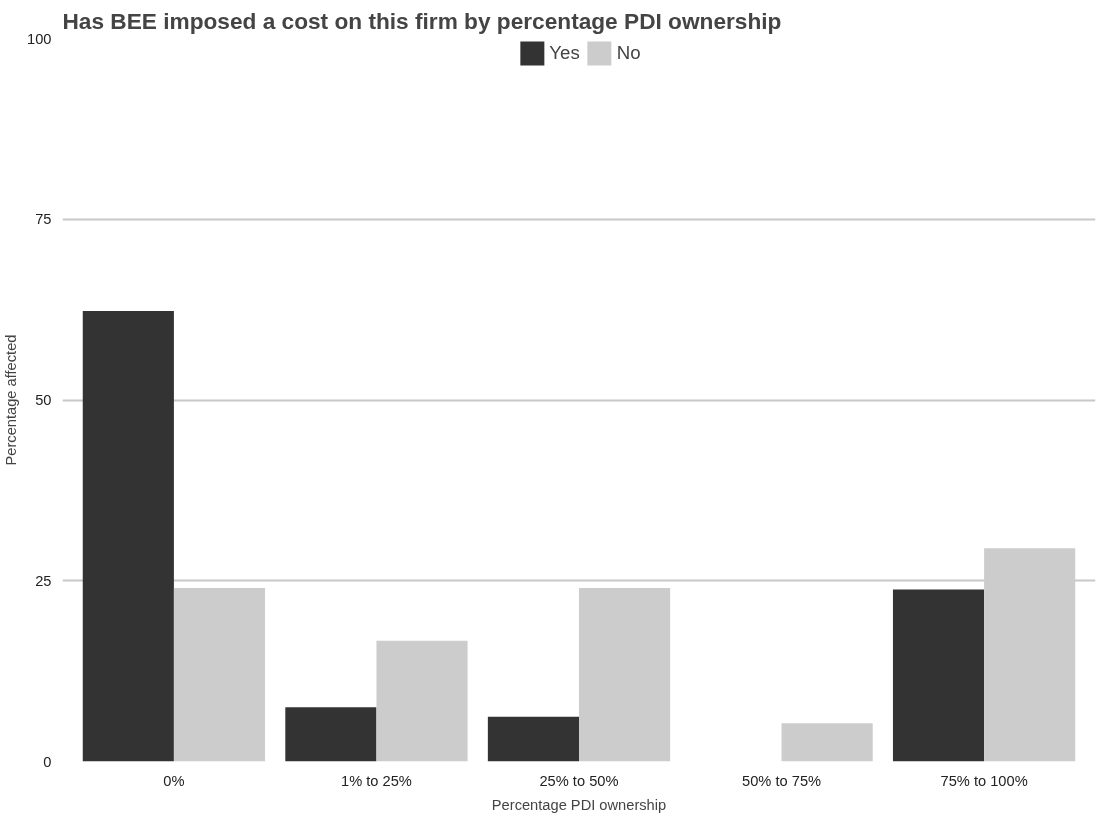 The image size is (1111, 827). I want to click on y-tick-label: 50, so click(43, 400).